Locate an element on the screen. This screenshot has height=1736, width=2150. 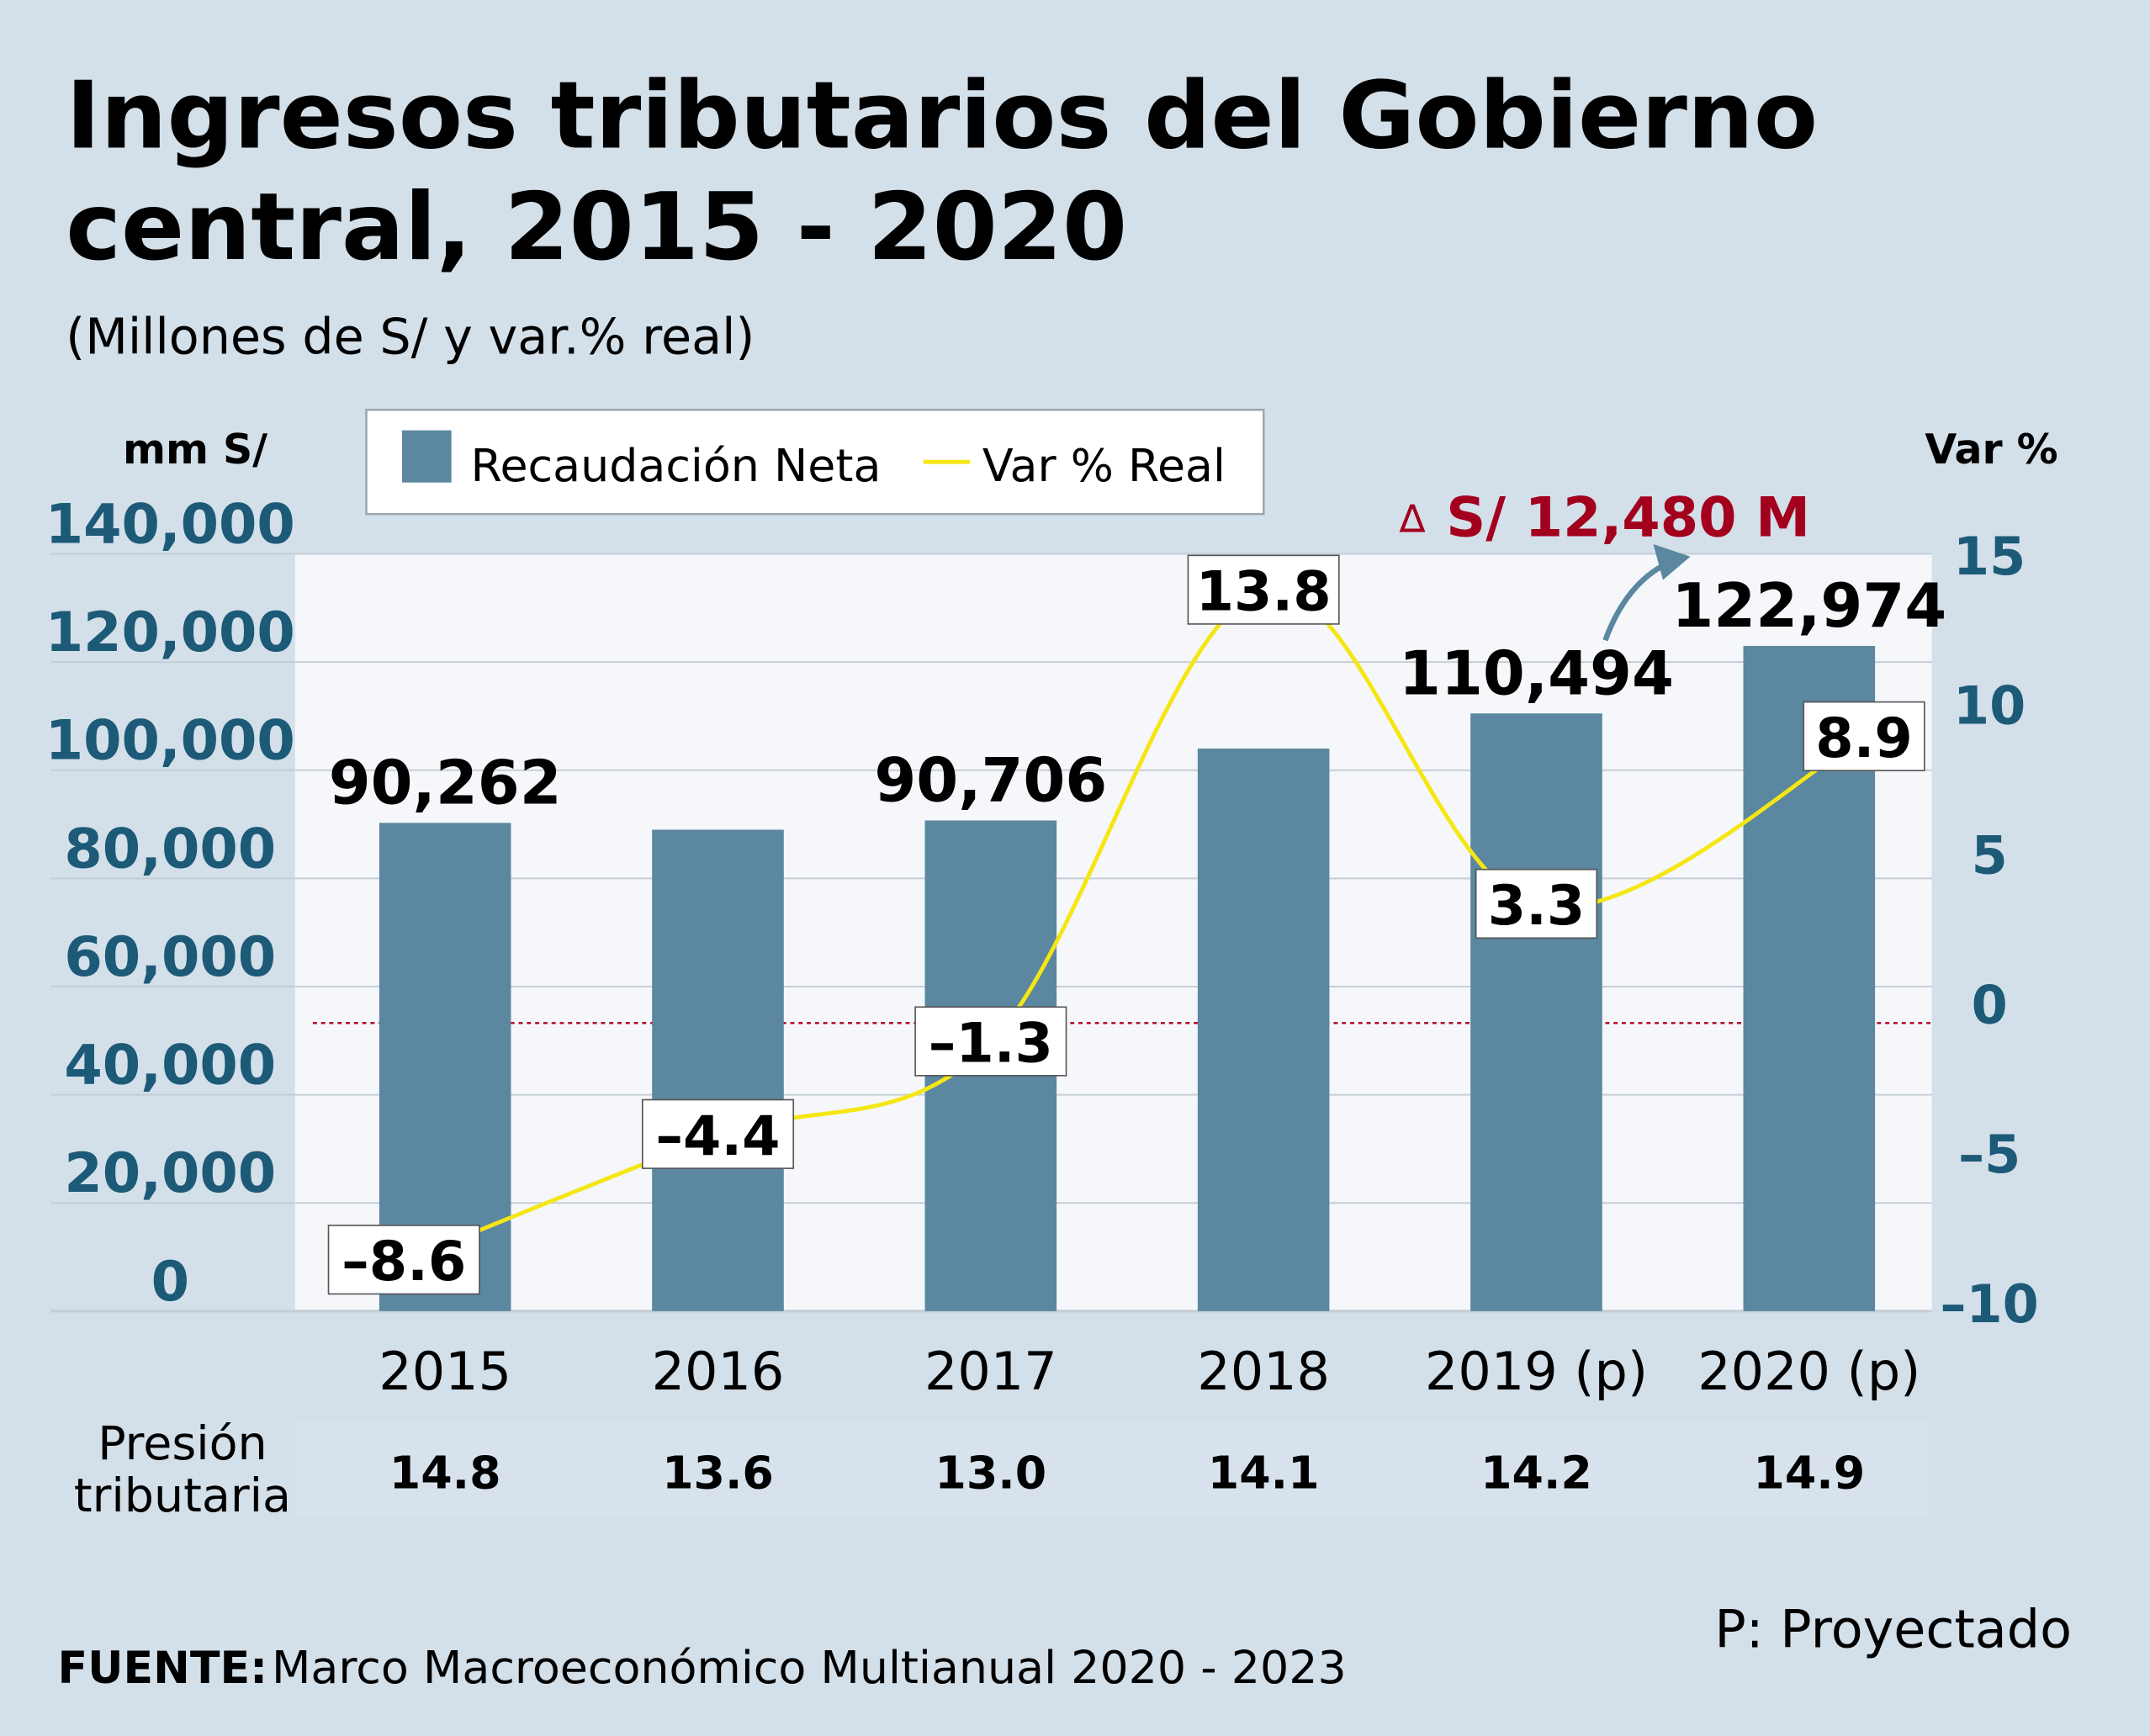
row-label-line-2: tributaria is located at coordinates (182, 1496).